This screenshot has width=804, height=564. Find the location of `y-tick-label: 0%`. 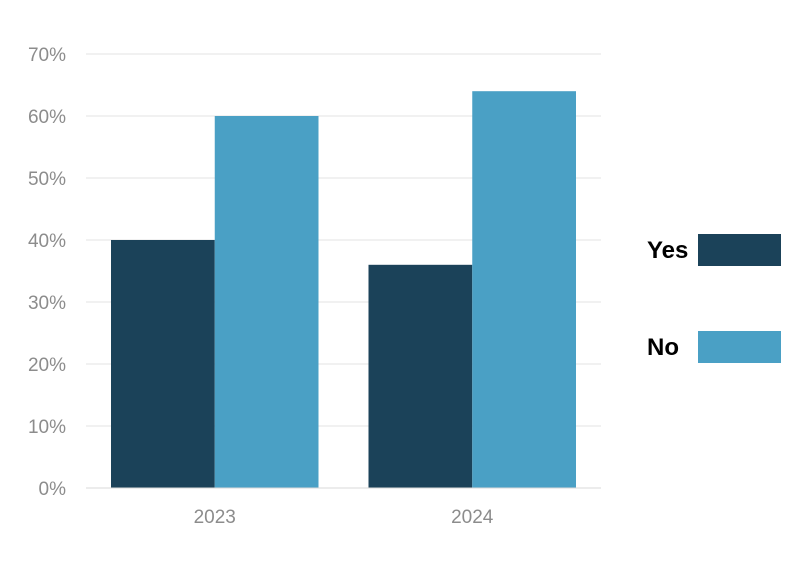

y-tick-label: 0% is located at coordinates (53, 489).